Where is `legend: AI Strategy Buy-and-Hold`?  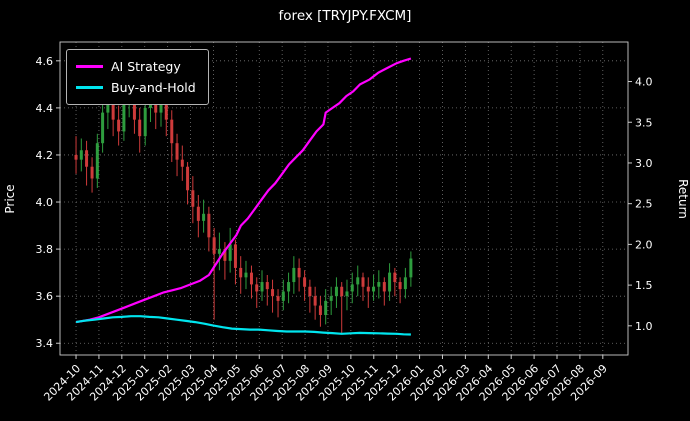
legend: AI Strategy Buy-and-Hold is located at coordinates (137, 77).